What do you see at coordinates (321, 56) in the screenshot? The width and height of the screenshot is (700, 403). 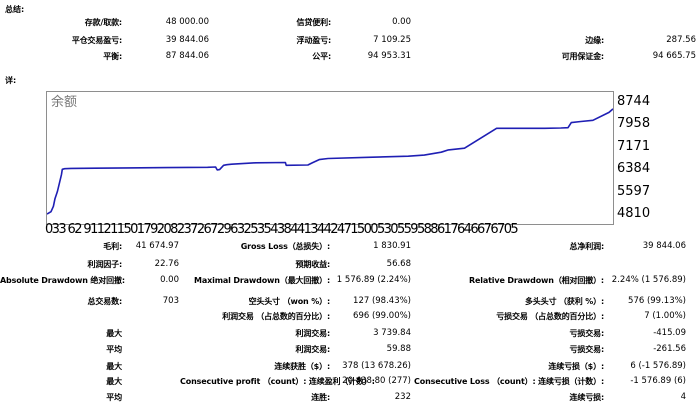 I see `summary-label: 公平:` at bounding box center [321, 56].